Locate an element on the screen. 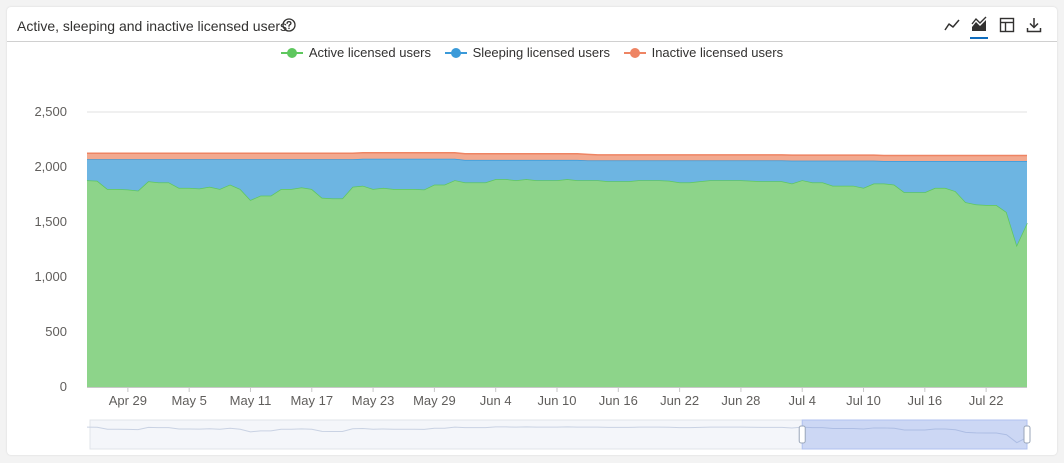  x-tick-label: Jul 22 is located at coordinates (986, 400).